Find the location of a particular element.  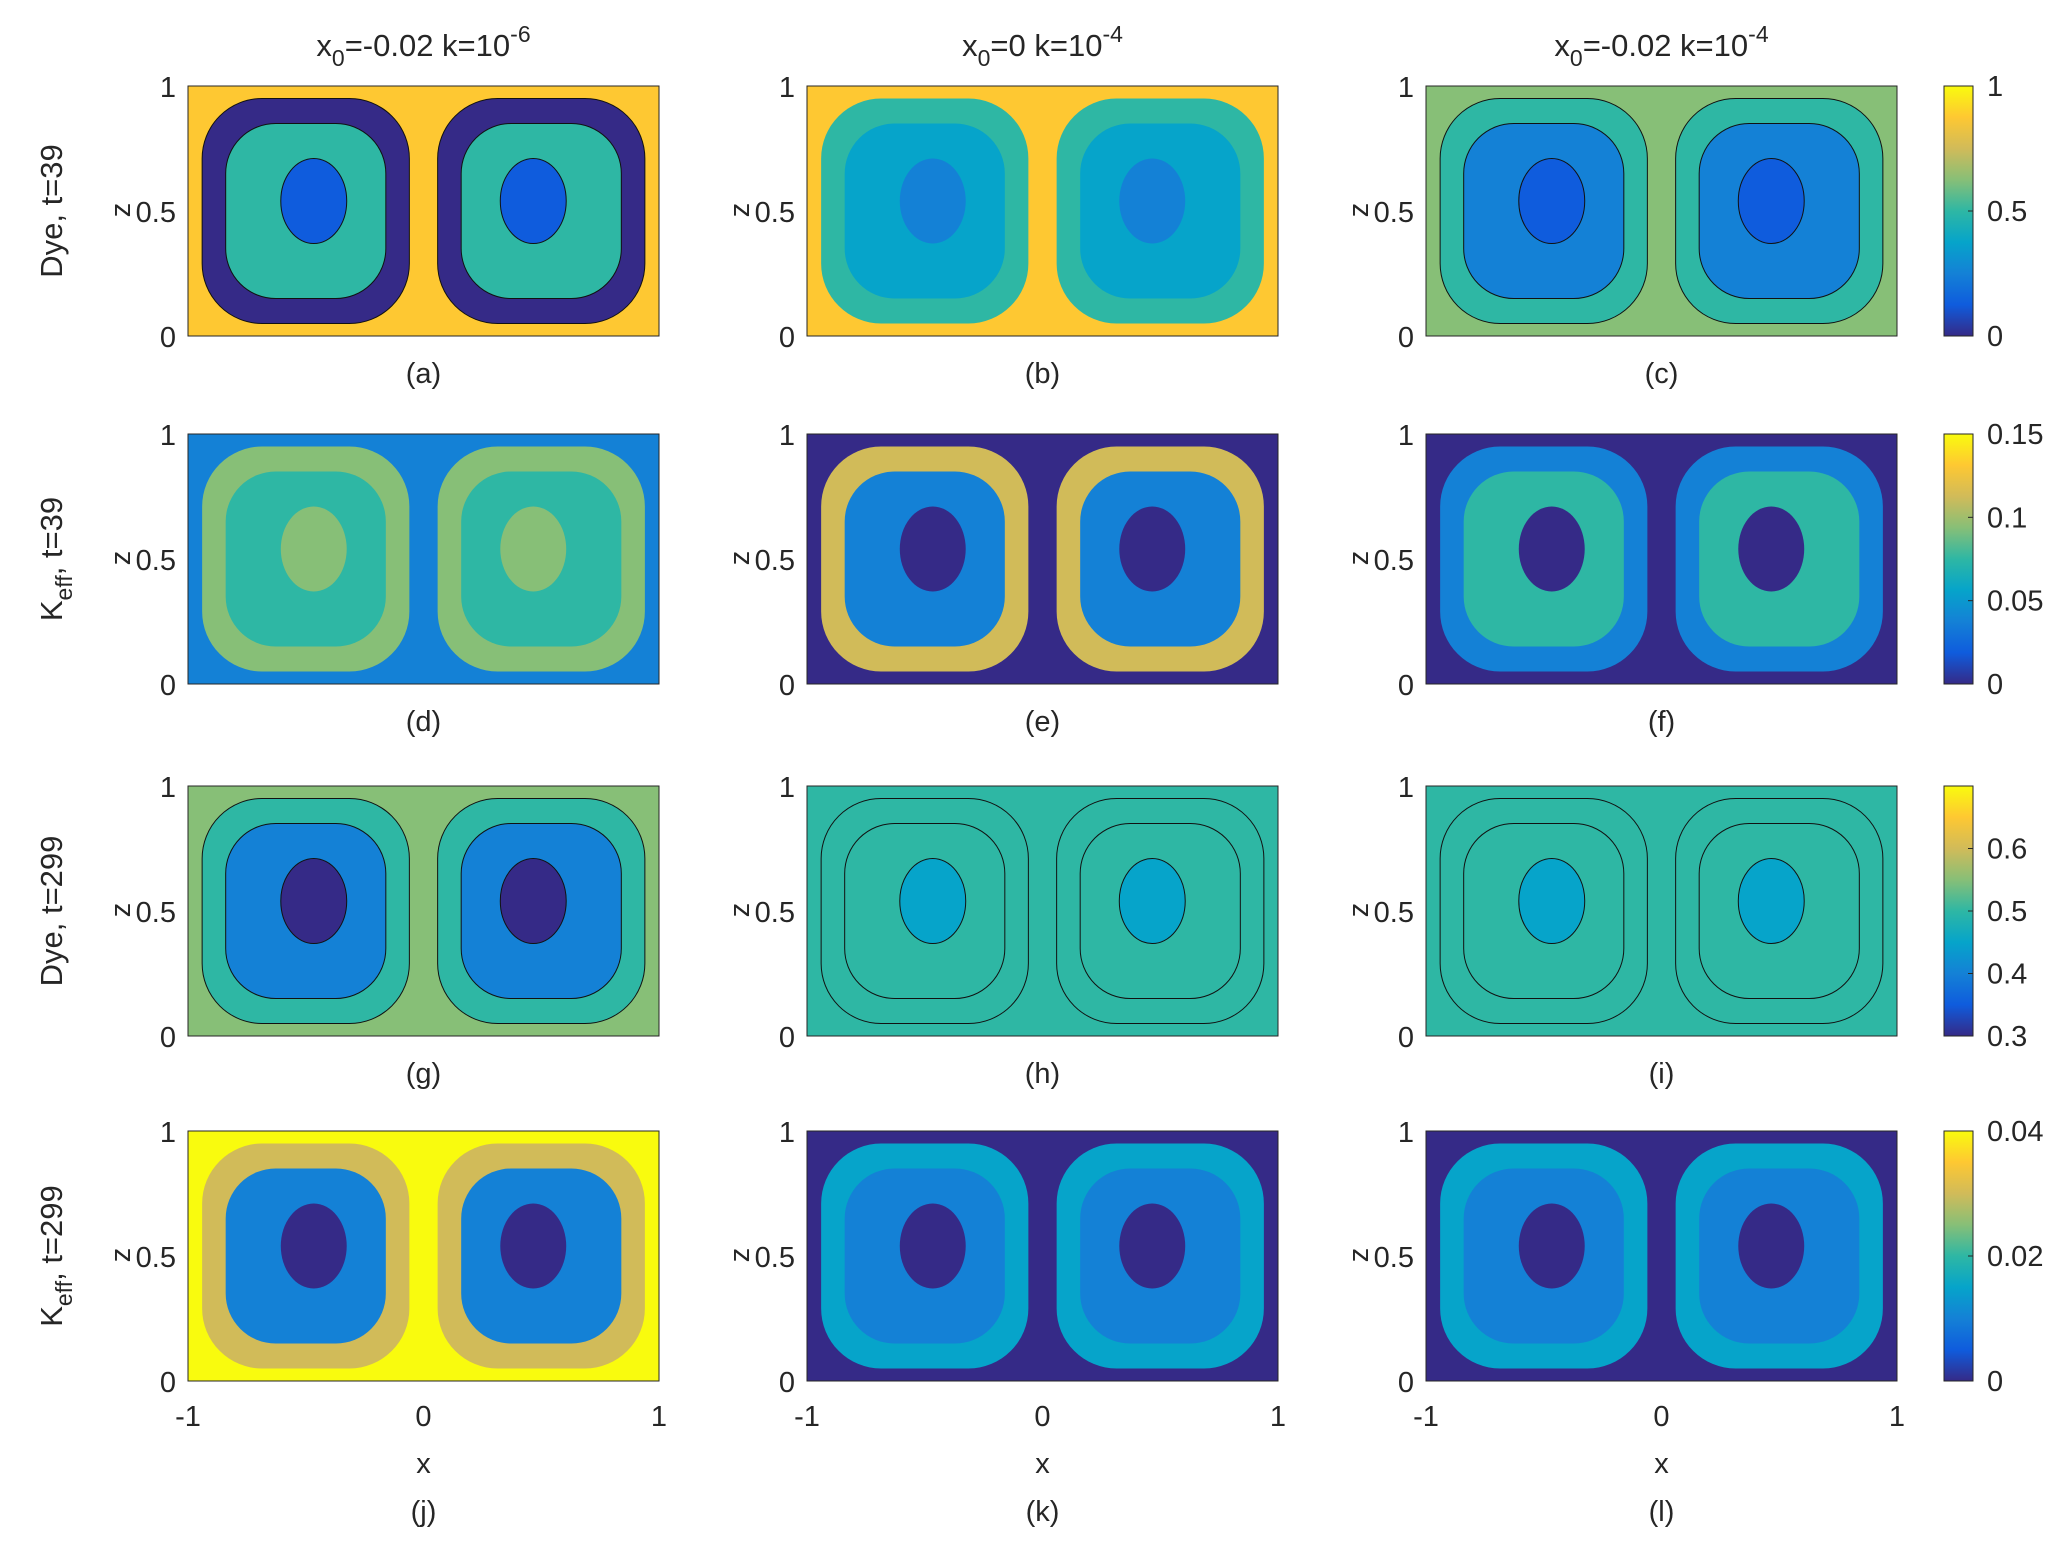

panel-a: 0 0.5 1 z (a) is located at coordinates (382, 231).